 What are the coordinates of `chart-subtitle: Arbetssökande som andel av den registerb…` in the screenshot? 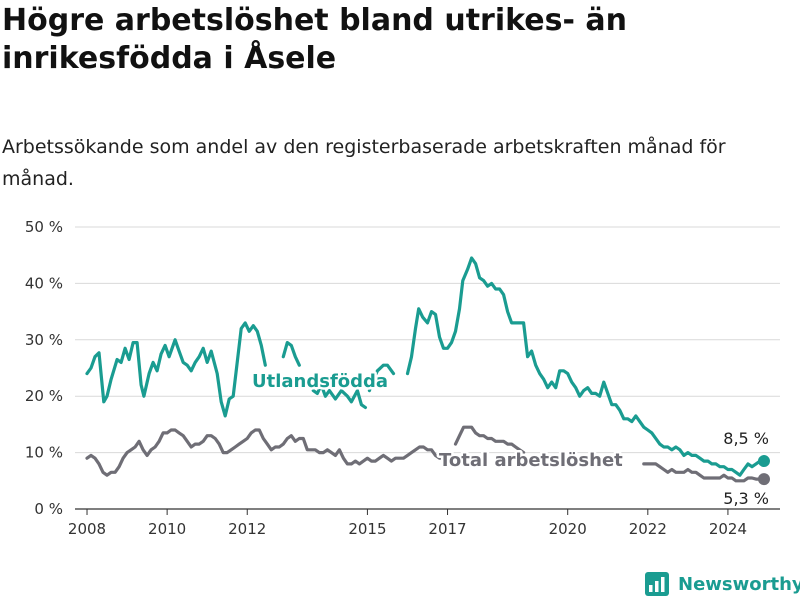 It's located at (364, 163).